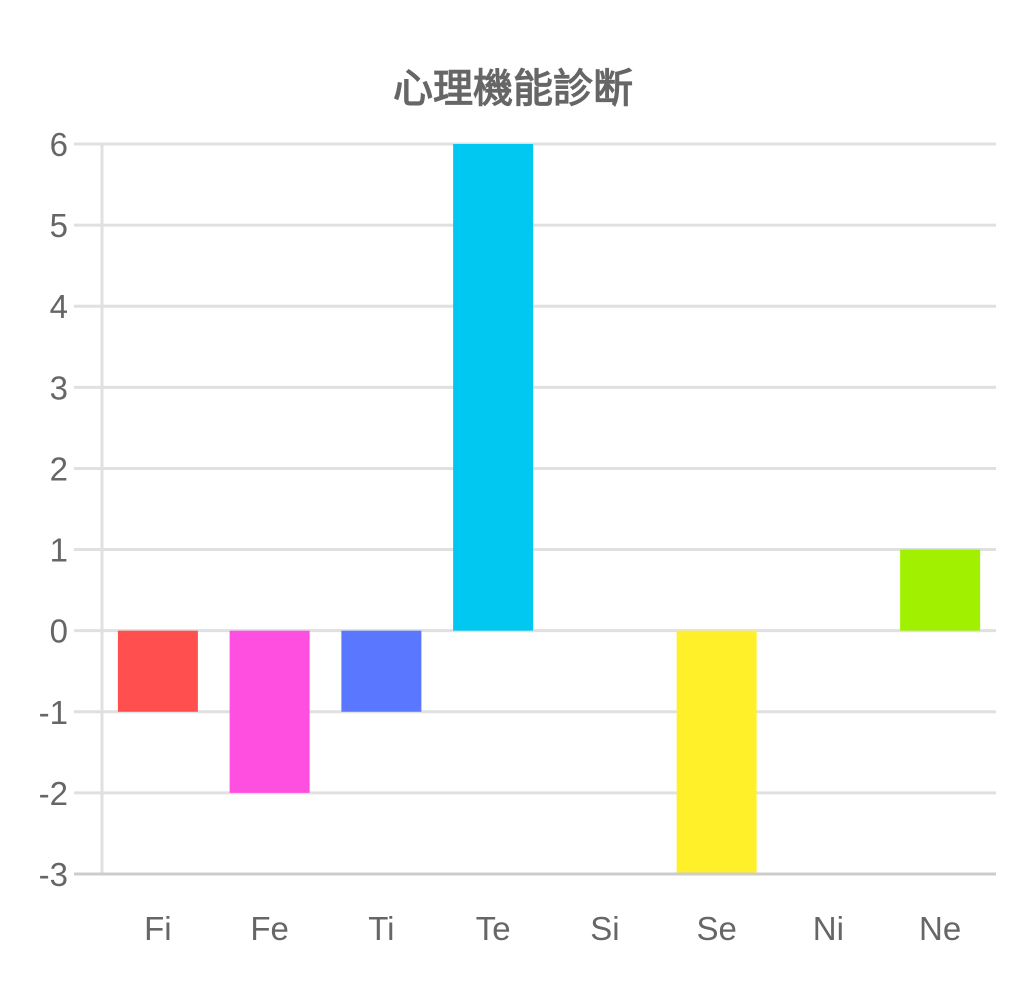 The image size is (1026, 990). Describe the element at coordinates (552, 928) in the screenshot. I see `x-tick-labels: Fi Fe Ti Te Si Se Ni Ne` at that location.